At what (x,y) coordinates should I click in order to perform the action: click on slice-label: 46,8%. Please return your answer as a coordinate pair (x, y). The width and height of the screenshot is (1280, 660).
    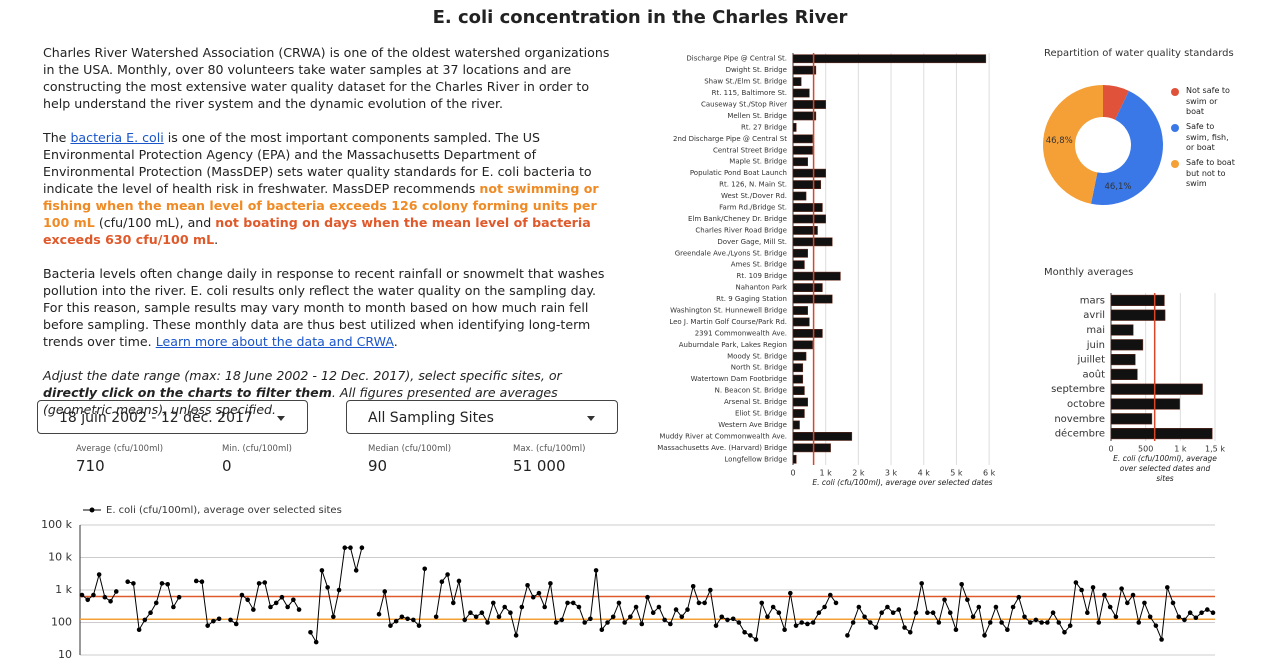
    Looking at the image, I should click on (1059, 141).